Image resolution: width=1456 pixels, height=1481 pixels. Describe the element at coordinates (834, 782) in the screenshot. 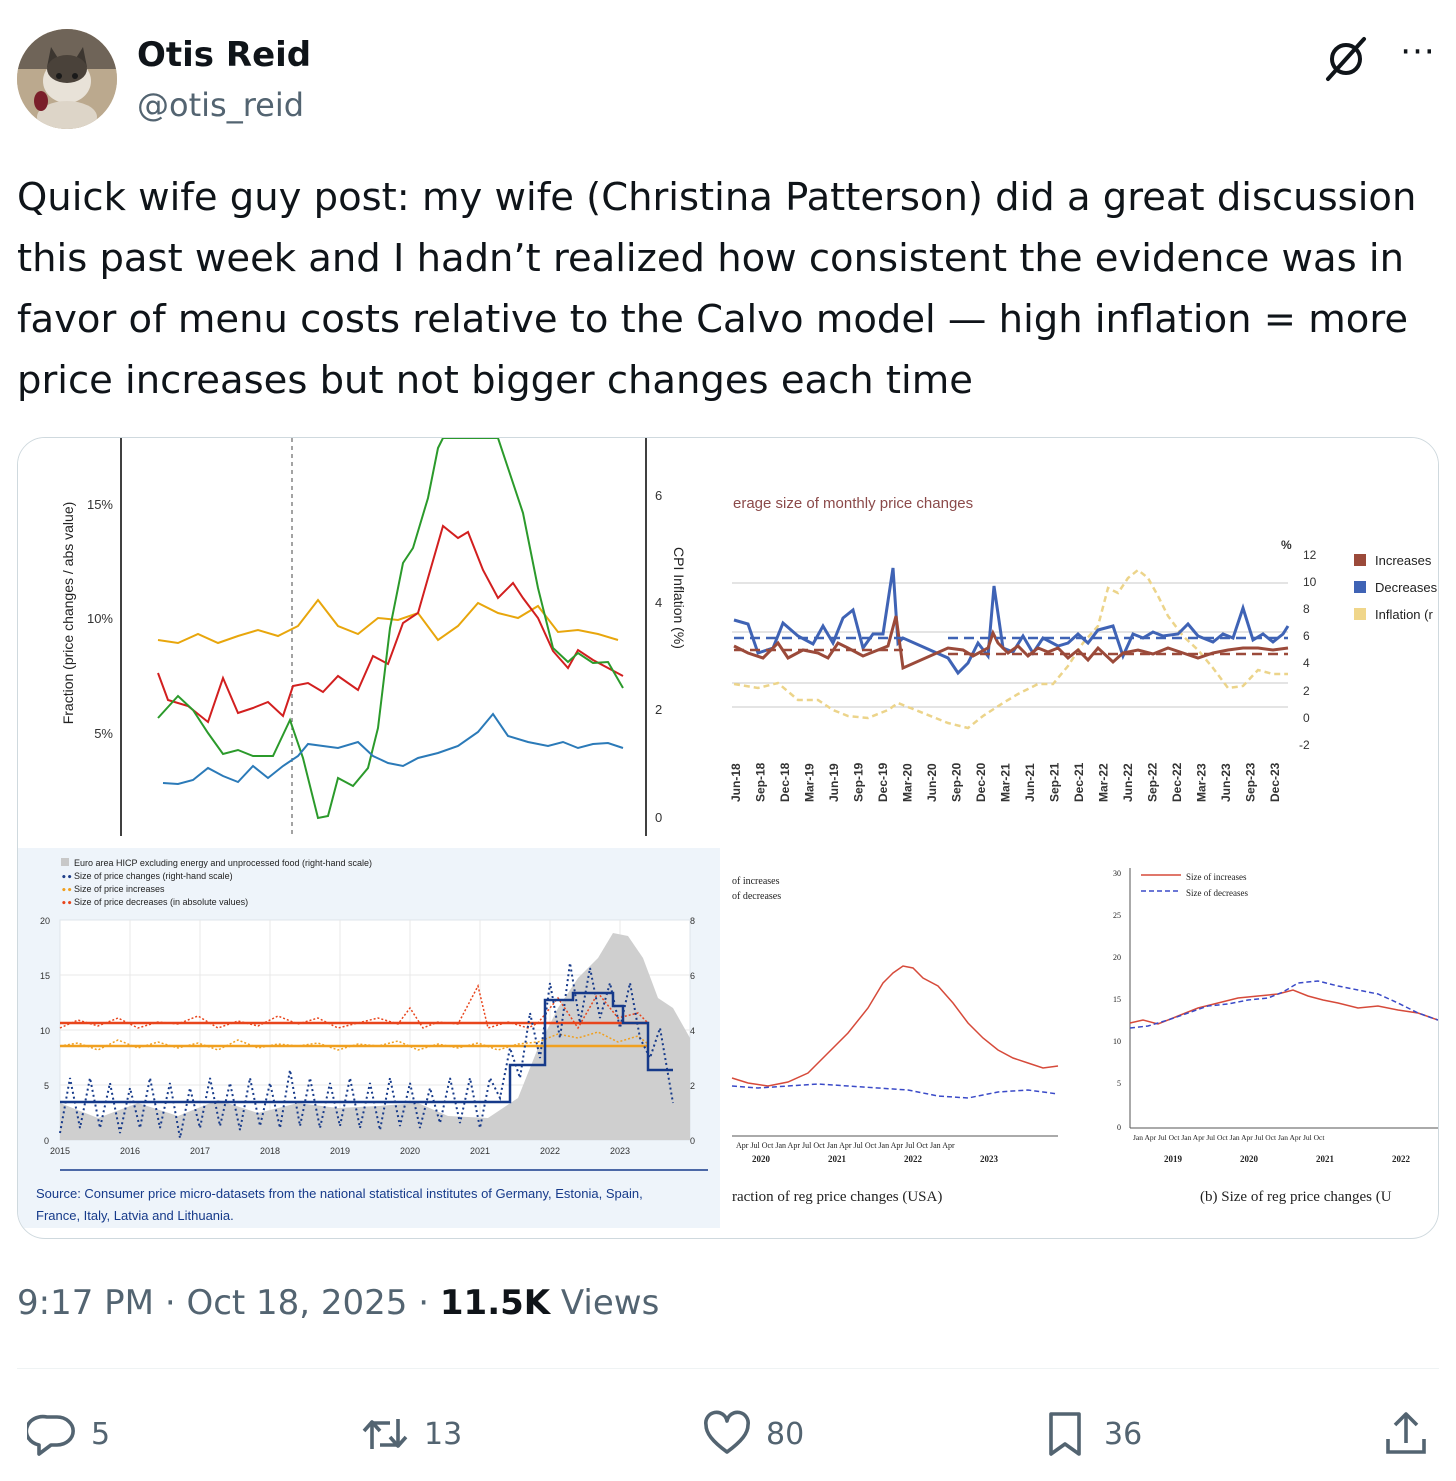

I see `panel2-x-tick: Jun-19` at that location.